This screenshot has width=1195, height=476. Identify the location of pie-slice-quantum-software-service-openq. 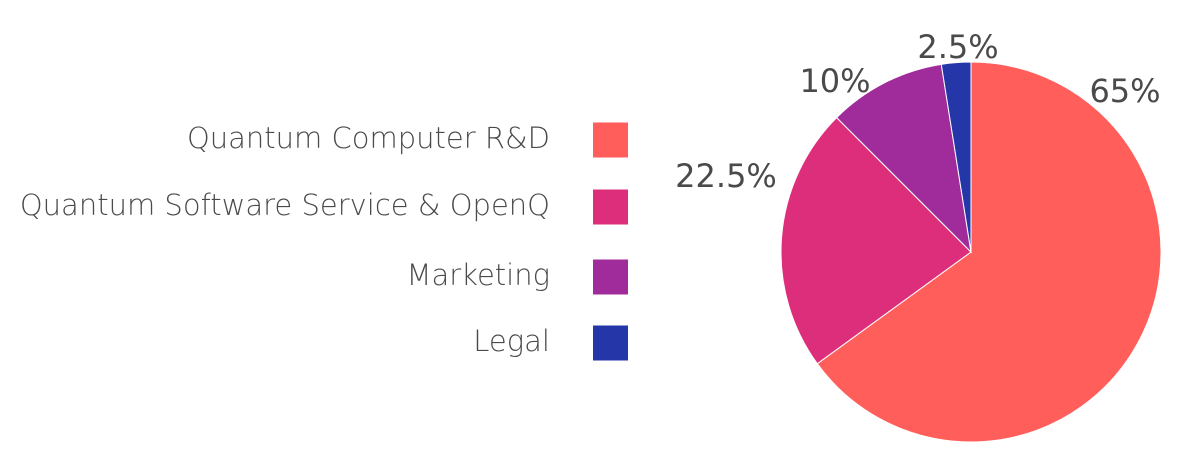
(876, 240).